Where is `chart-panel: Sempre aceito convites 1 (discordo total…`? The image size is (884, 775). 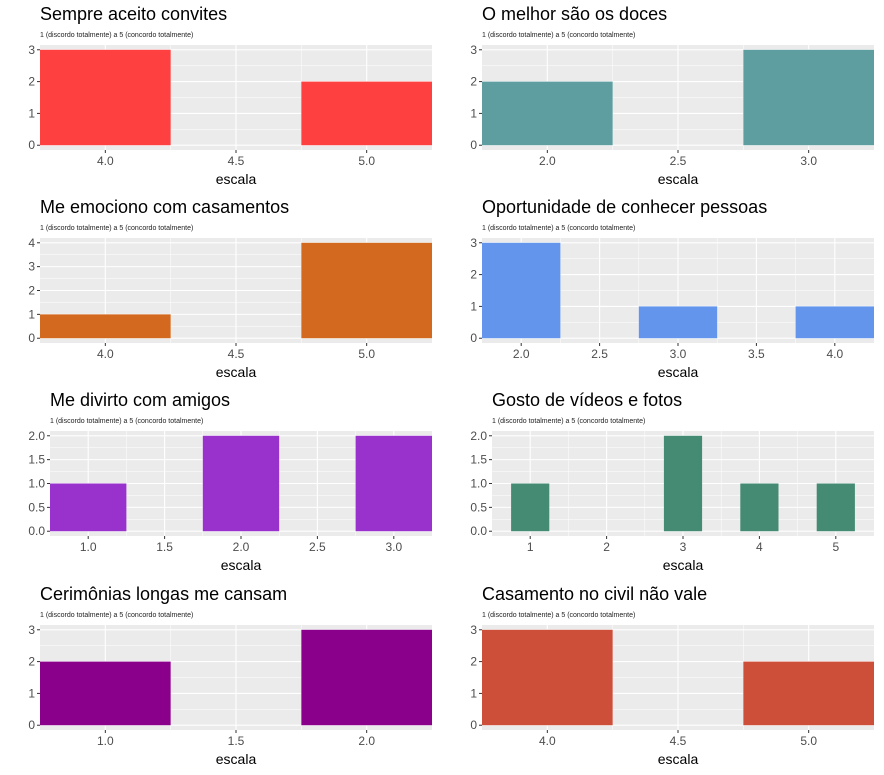 chart-panel: Sempre aceito convites 1 (discordo total… is located at coordinates (221, 96).